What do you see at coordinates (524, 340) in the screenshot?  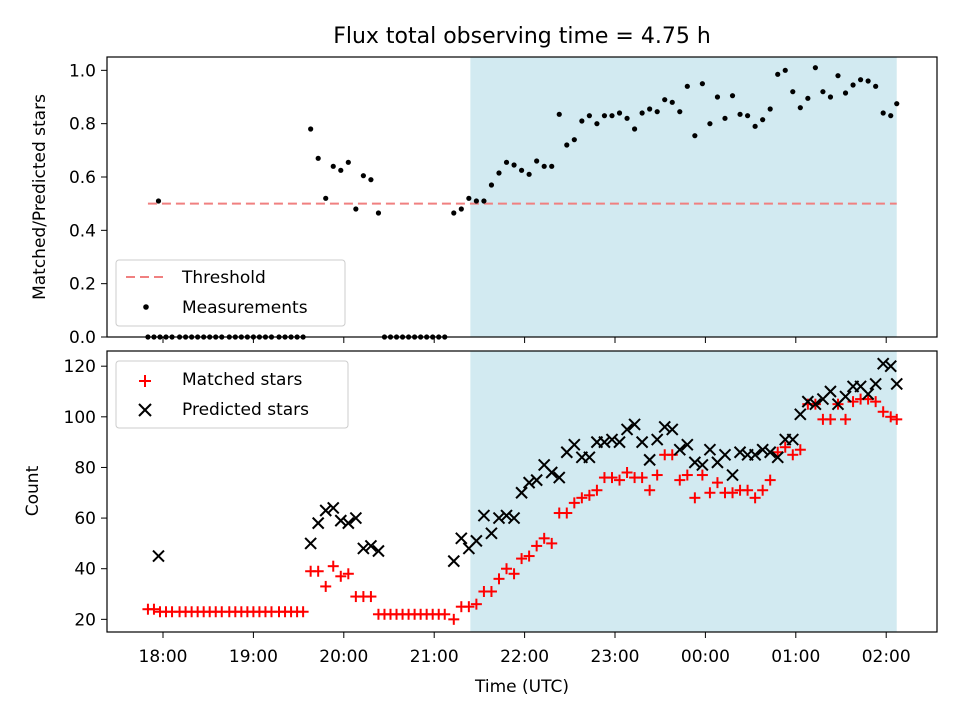 I see `top-x-ticks` at bounding box center [524, 340].